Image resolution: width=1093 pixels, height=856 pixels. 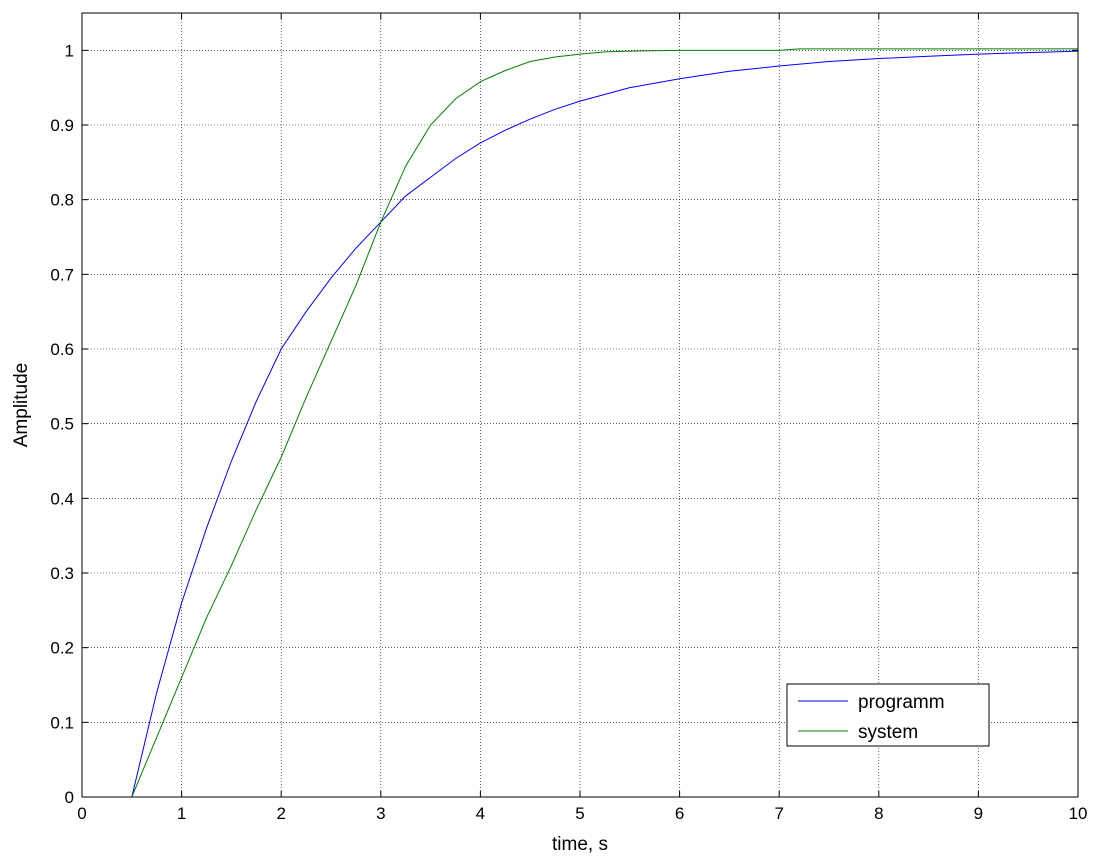 I want to click on y-tick-labels: 0 0.1 0.2 0.3 0.4 0.5 0.6 0.7 0.8 0.9 1, so click(x=62, y=424).